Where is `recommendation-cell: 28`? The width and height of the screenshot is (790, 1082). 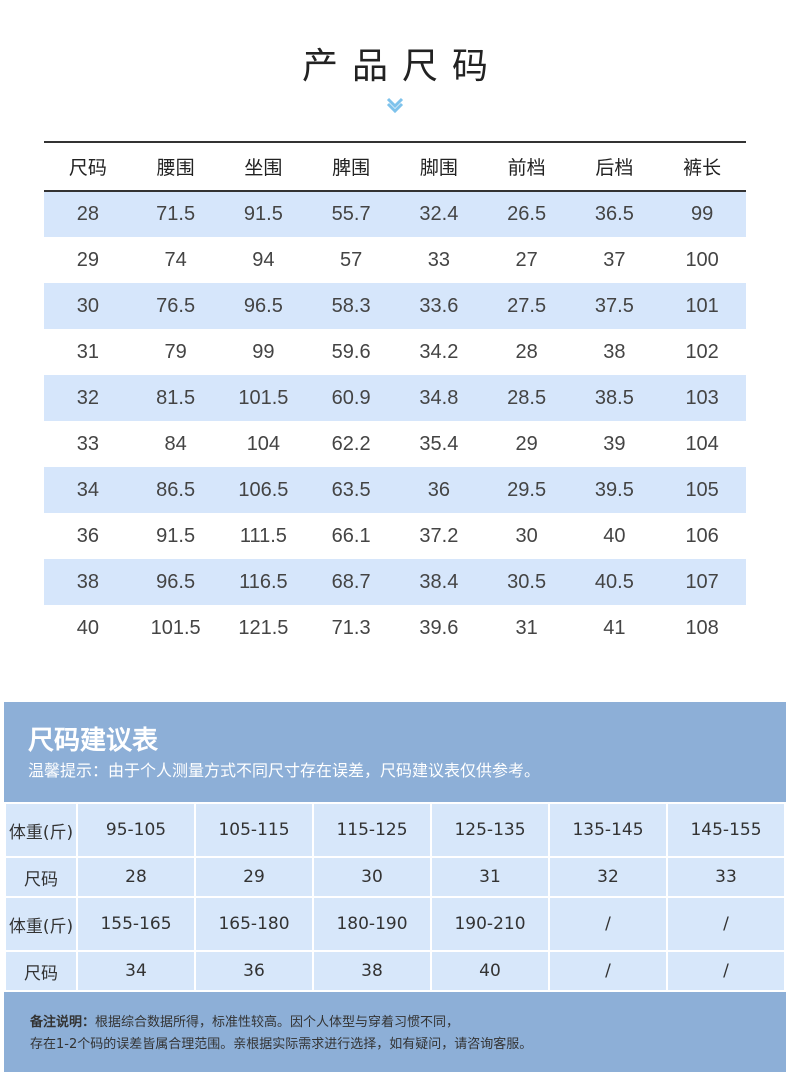
recommendation-cell: 28 is located at coordinates (136, 877).